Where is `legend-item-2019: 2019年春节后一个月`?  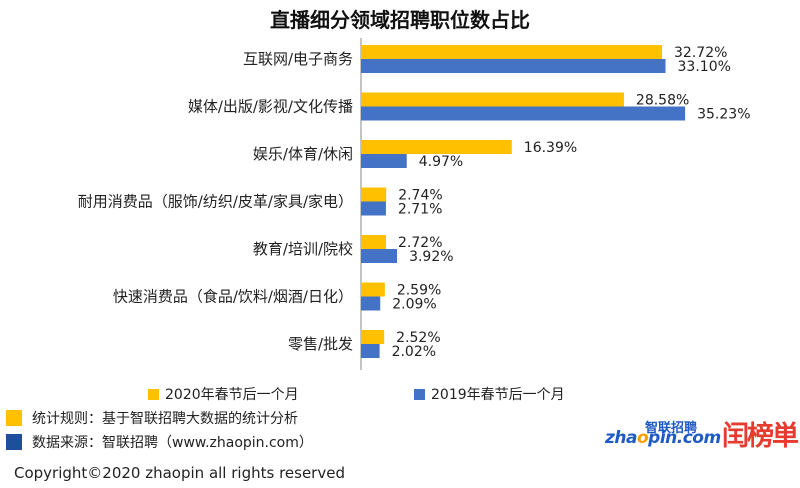 legend-item-2019: 2019年春节后一个月 is located at coordinates (489, 394).